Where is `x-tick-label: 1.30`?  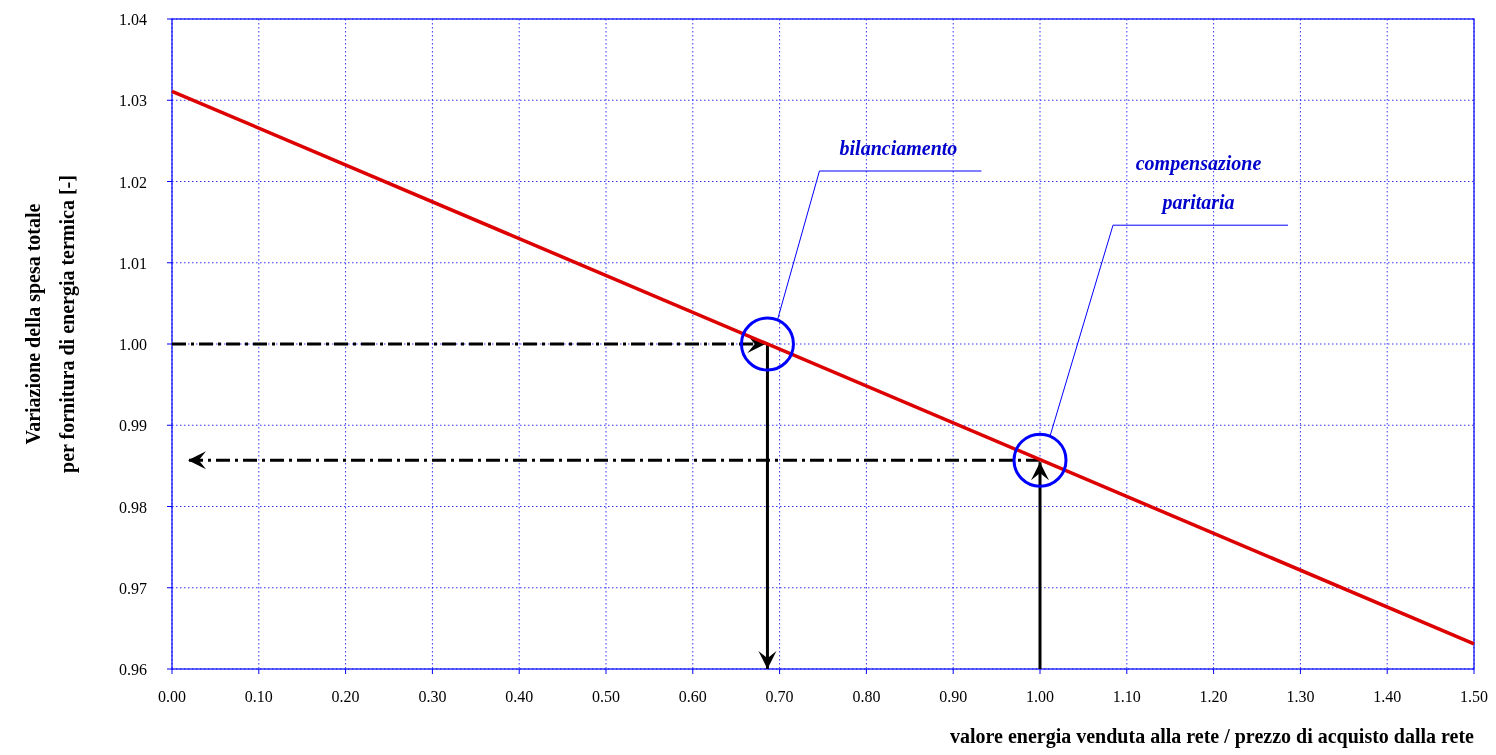
x-tick-label: 1.30 is located at coordinates (1300, 696).